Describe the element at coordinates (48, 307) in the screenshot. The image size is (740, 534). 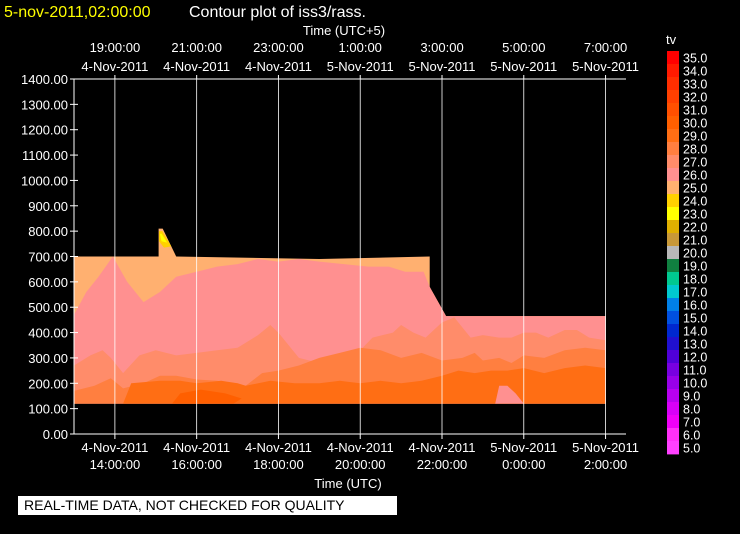
I see `y-tick-label: 500.00` at that location.